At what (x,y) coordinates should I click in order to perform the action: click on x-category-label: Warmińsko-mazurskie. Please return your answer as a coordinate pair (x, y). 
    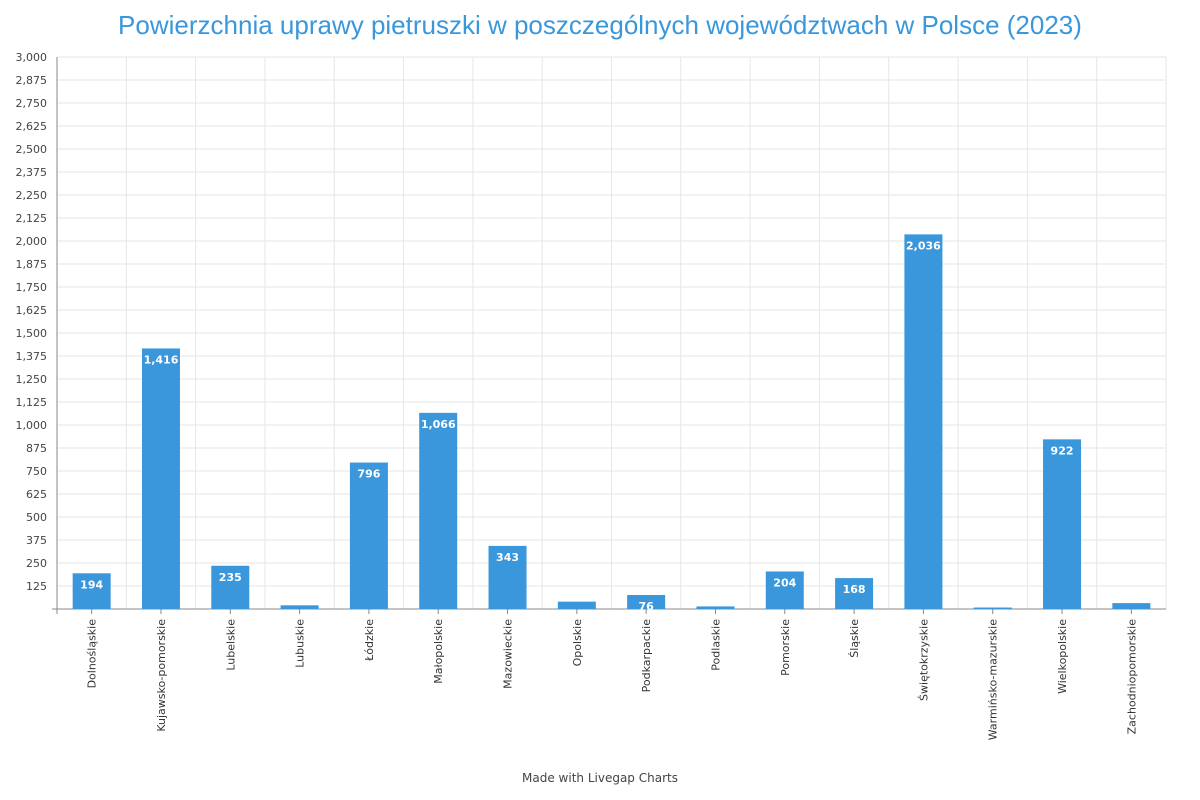
    Looking at the image, I should click on (993, 679).